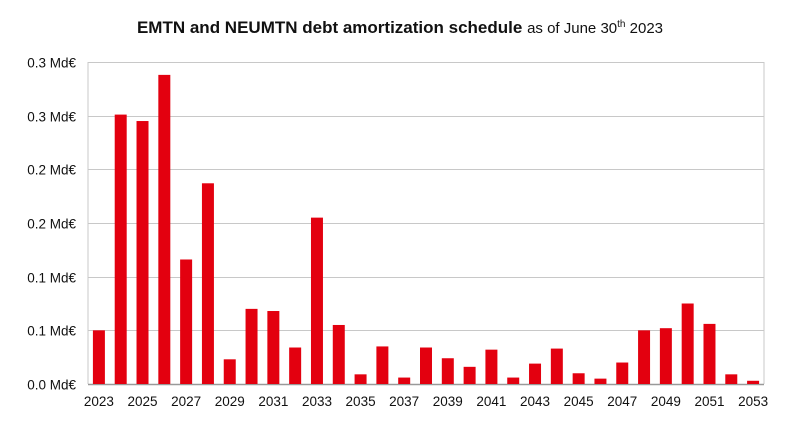 The image size is (800, 426). I want to click on bar-2051, so click(709, 353).